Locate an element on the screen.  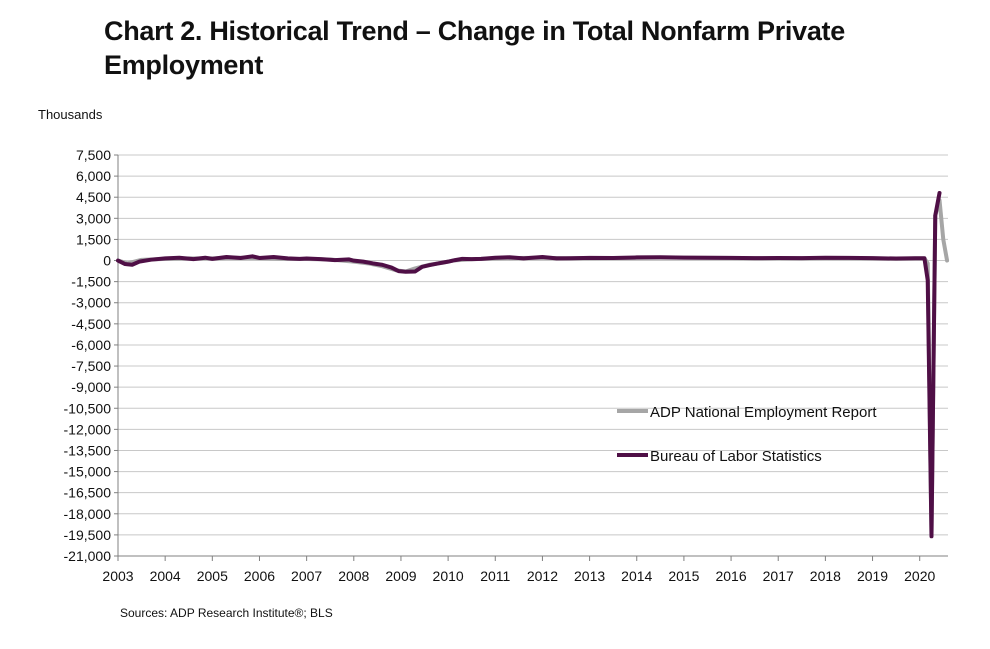
y-tick-label: -9,000 is located at coordinates (91, 387).